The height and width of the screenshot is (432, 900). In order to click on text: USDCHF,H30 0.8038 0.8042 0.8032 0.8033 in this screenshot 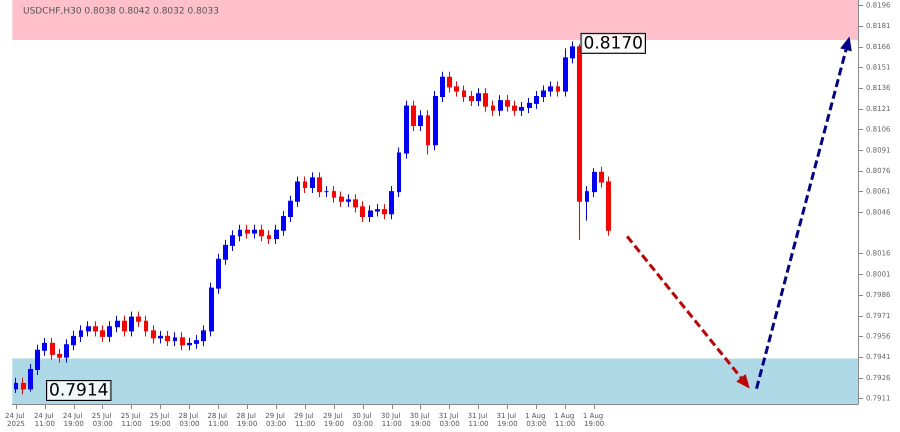, I will do `click(121, 11)`.